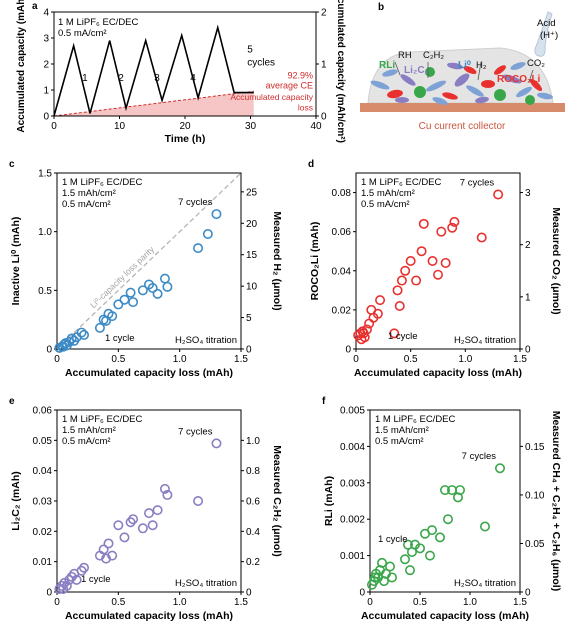 The image size is (571, 632). Describe the element at coordinates (250, 49) in the screenshot. I see `cycle-number-label: 5` at that location.